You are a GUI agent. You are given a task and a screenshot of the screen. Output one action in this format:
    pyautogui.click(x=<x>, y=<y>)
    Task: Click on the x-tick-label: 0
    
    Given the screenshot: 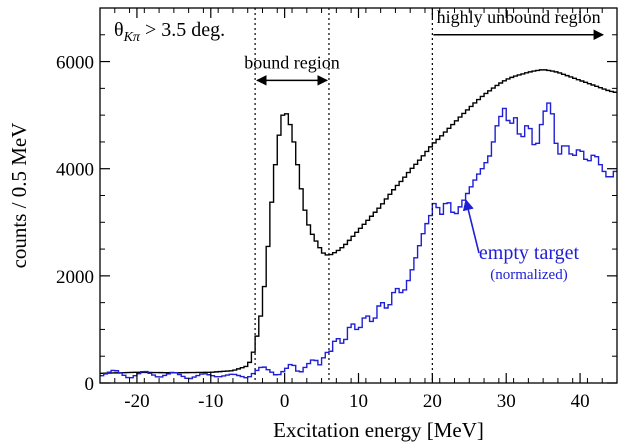 What is the action you would take?
    pyautogui.click(x=285, y=401)
    